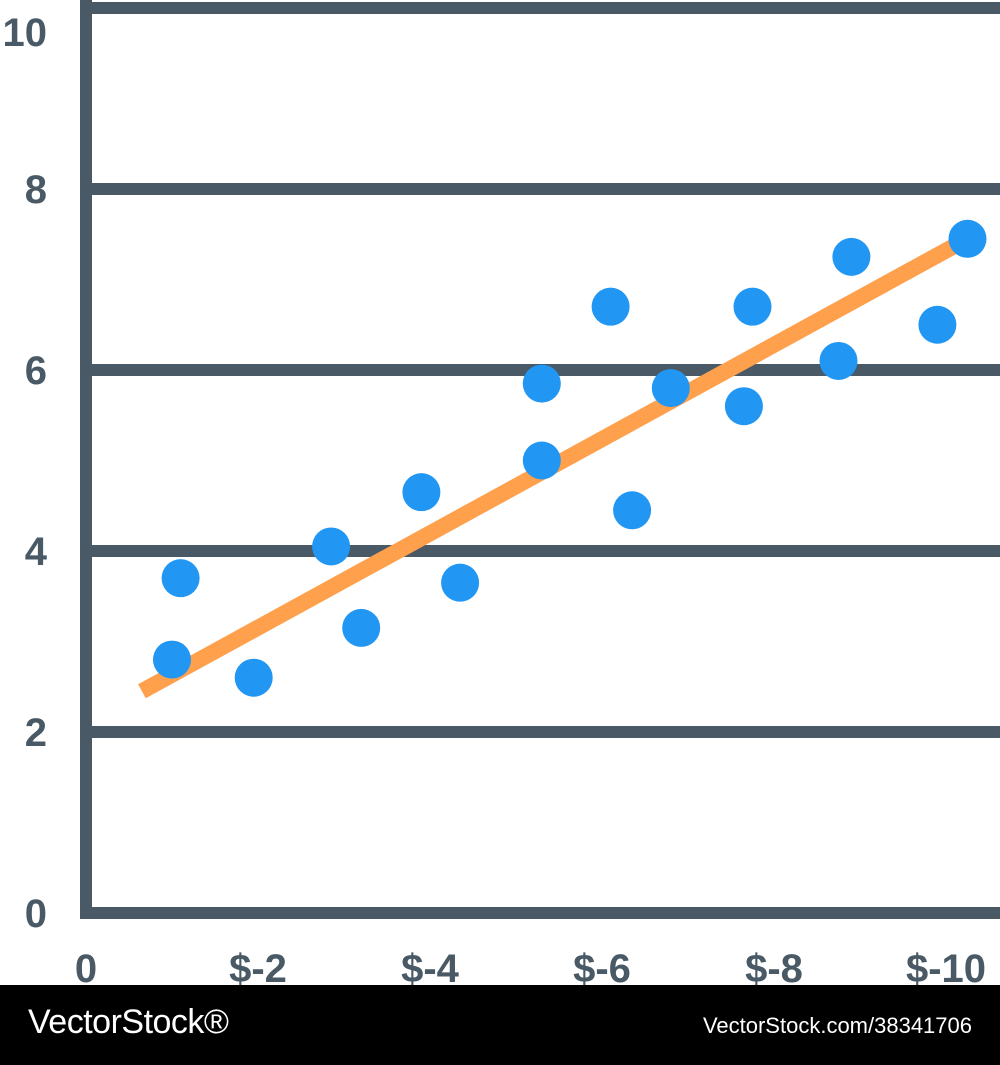 This screenshot has width=1000, height=1065. What do you see at coordinates (36, 190) in the screenshot?
I see `y-tick-label: 8` at bounding box center [36, 190].